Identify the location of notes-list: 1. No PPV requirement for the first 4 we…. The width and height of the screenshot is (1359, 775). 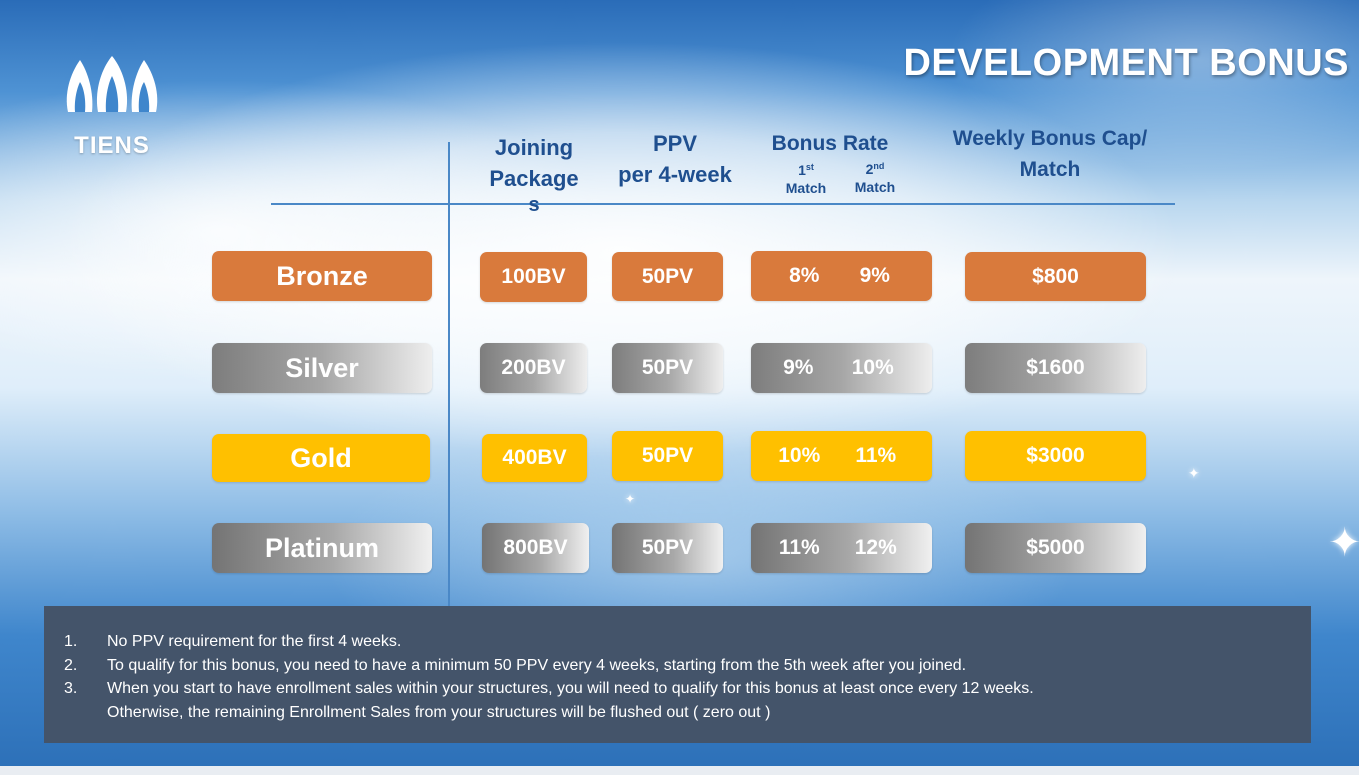
(675, 677).